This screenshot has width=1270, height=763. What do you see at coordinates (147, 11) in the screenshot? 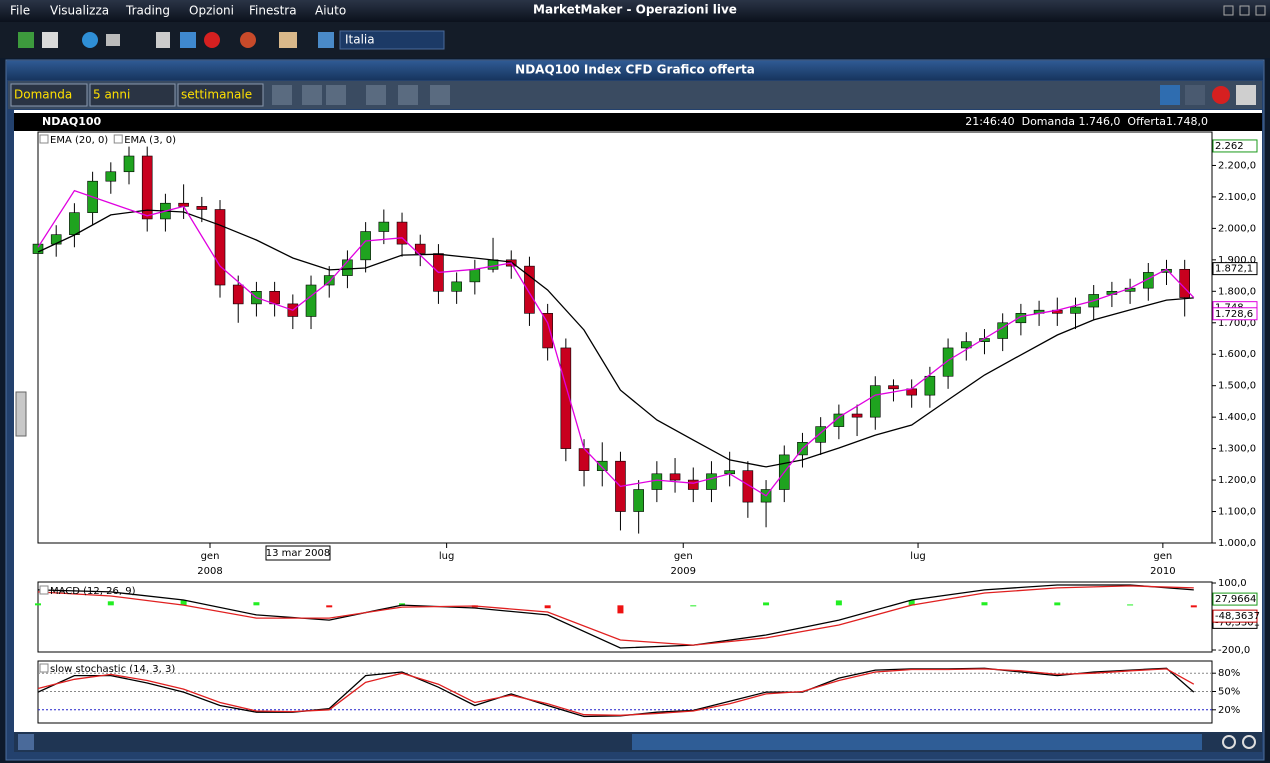
I see `menu-item: Trading` at bounding box center [147, 11].